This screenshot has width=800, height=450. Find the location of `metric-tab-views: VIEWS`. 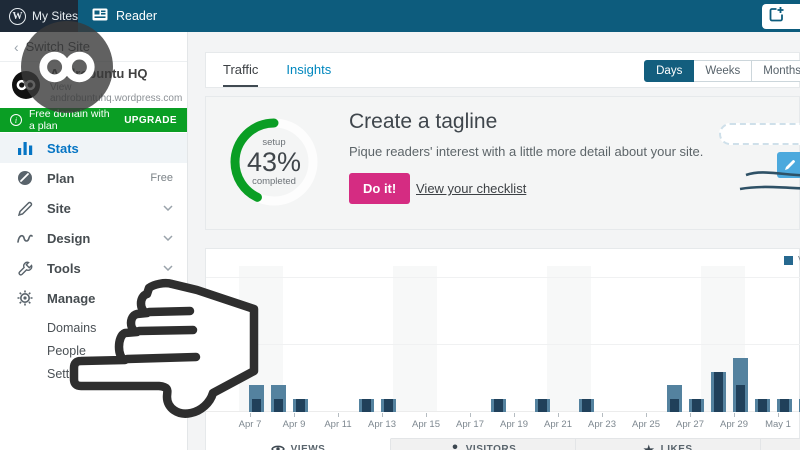

metric-tab-views: VIEWS is located at coordinates (298, 444).